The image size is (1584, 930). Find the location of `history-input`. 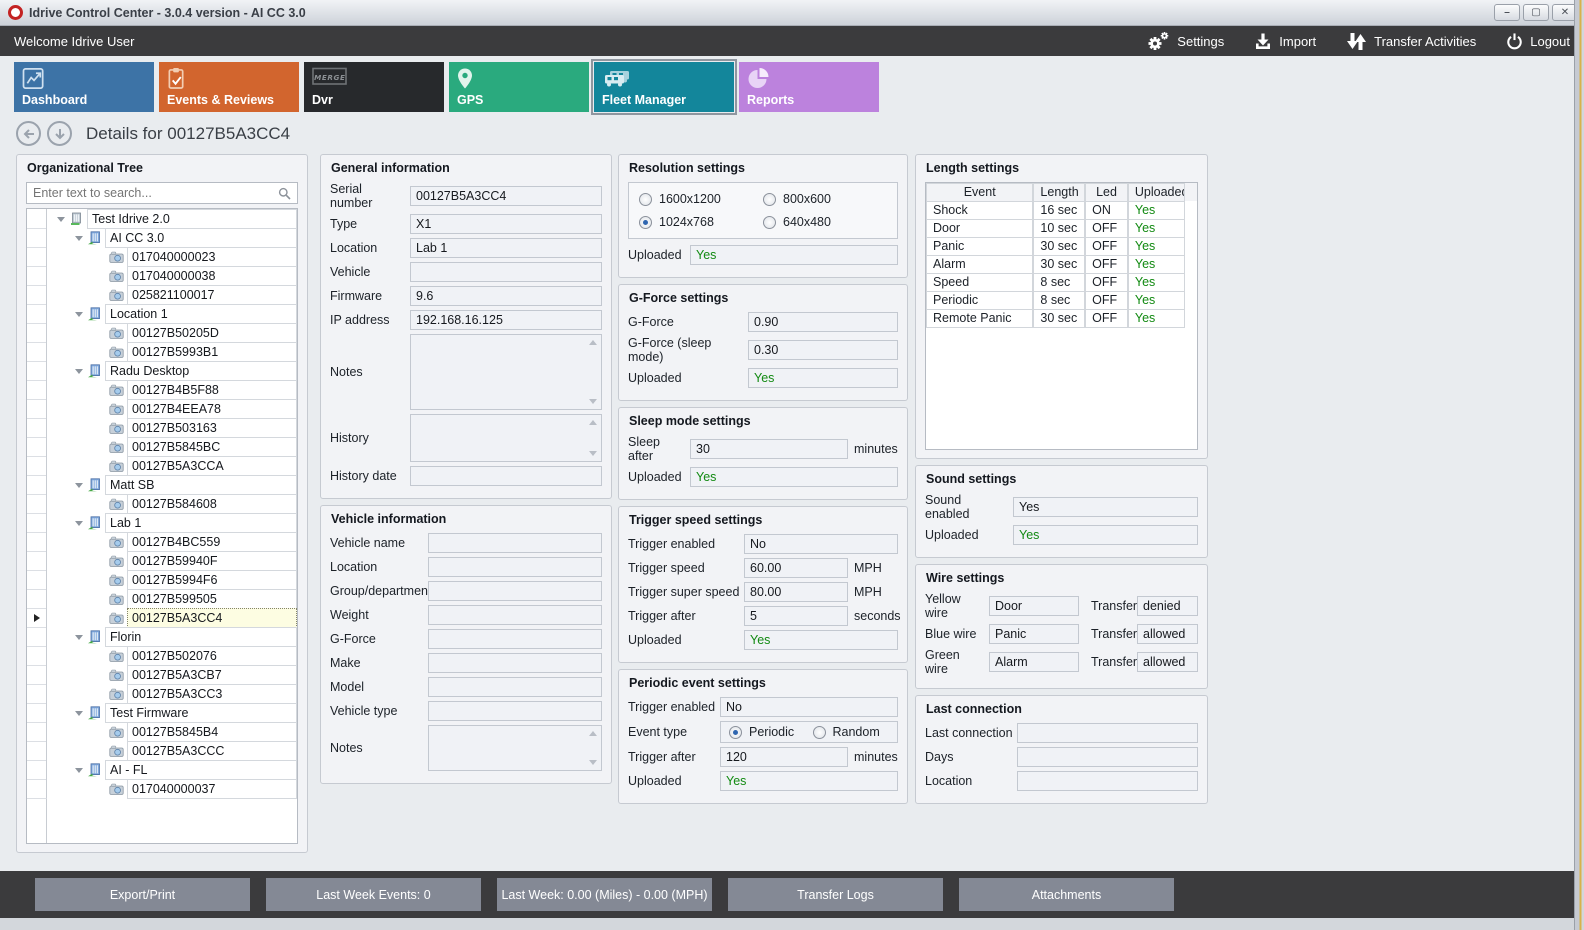

history-input is located at coordinates (506, 438).